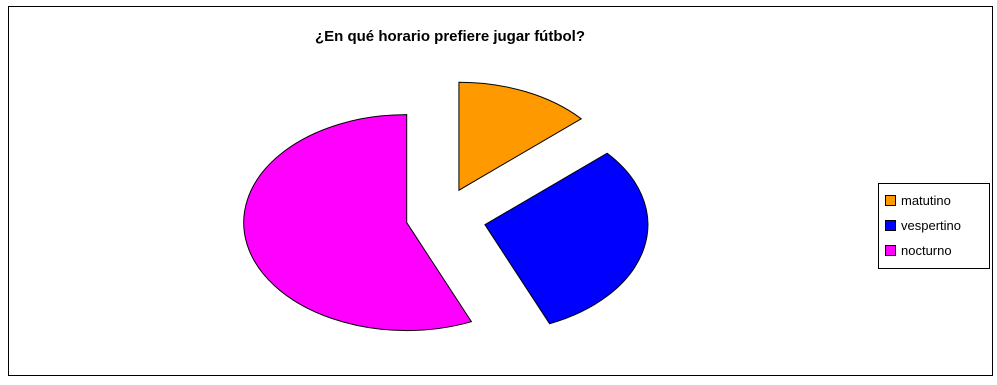 This screenshot has width=997, height=385. Describe the element at coordinates (520, 136) in the screenshot. I see `pie-slice-matutino` at that location.